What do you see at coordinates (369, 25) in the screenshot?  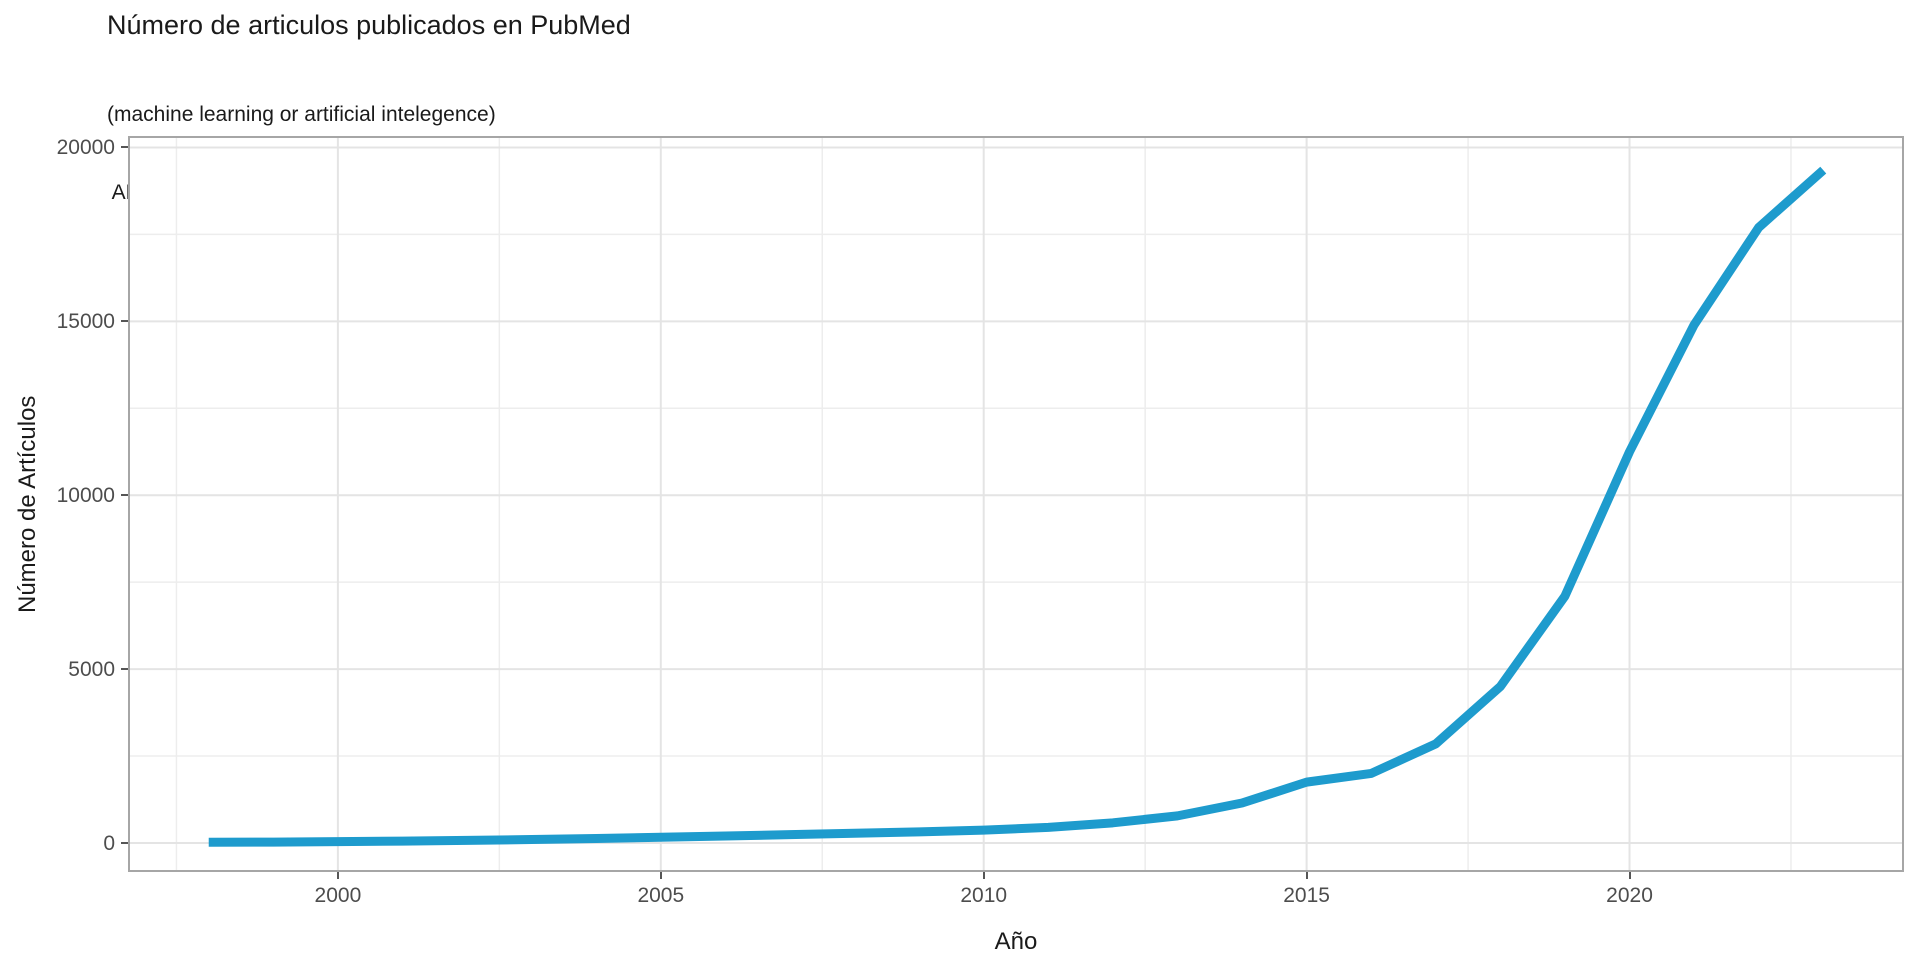 I see `chart-title: Número de articulos publicados en PubMed` at bounding box center [369, 25].